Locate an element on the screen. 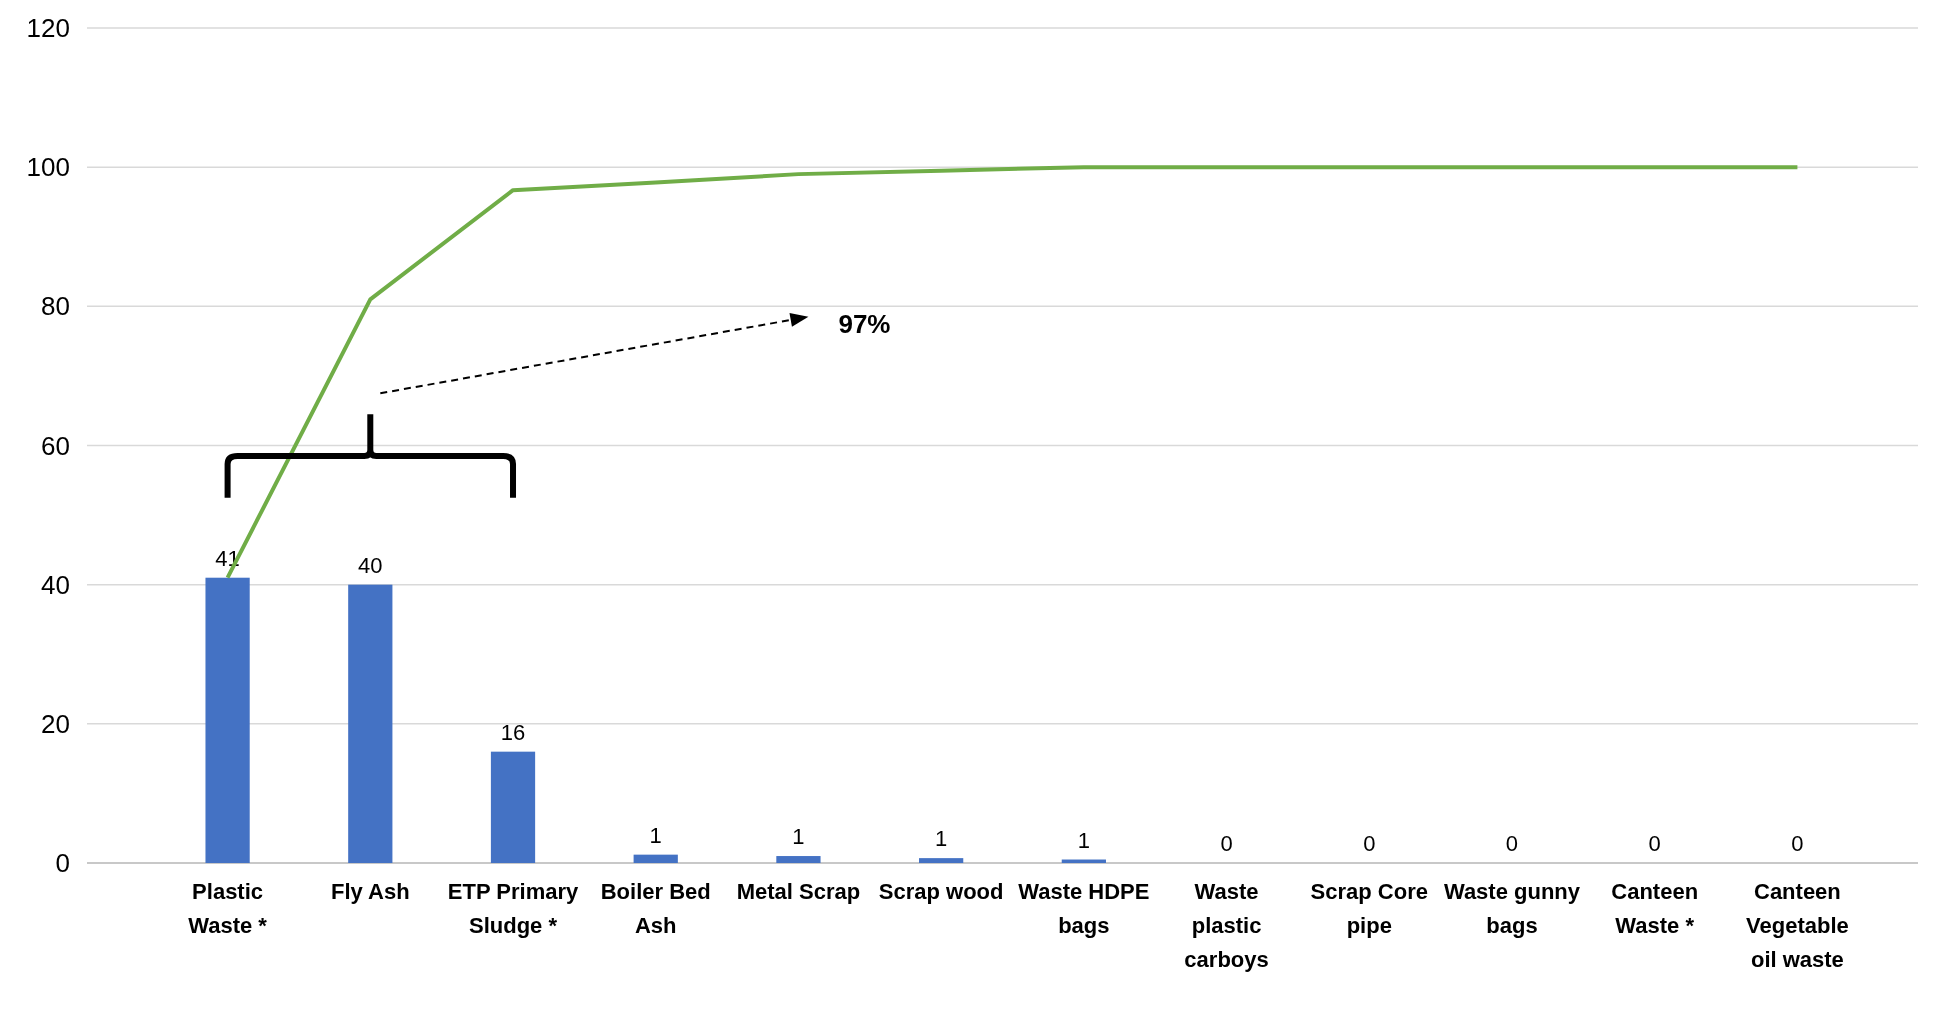 The image size is (1938, 1013). y-tick-label: 80 is located at coordinates (55, 306).